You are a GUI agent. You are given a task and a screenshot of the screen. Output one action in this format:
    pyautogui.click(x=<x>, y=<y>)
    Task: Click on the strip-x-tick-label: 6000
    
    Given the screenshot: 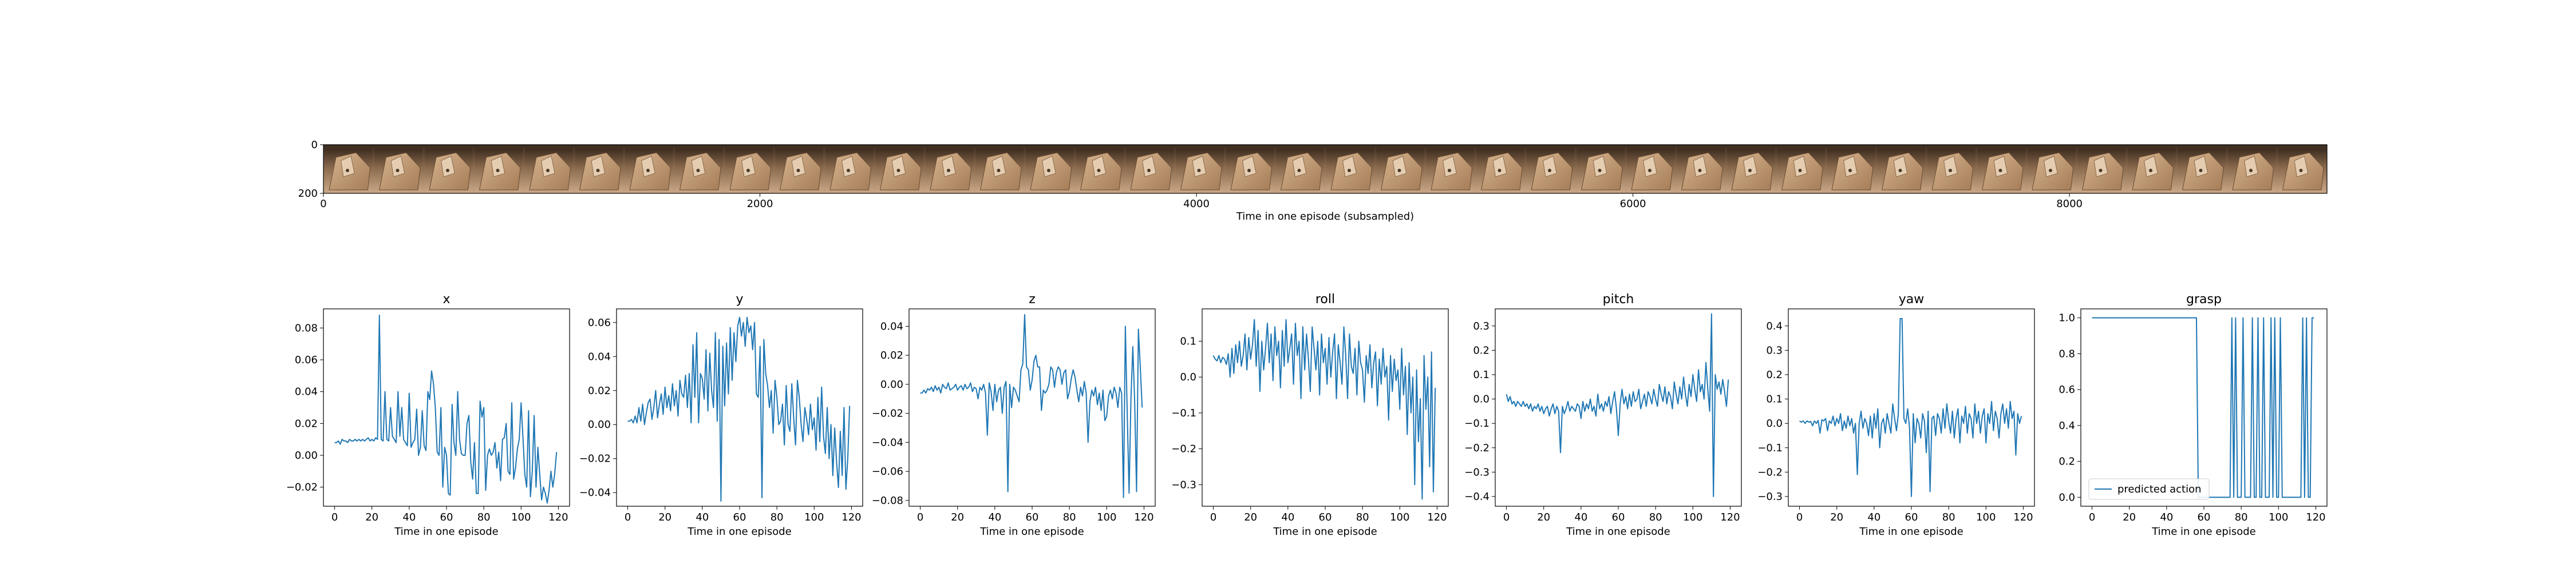 What is the action you would take?
    pyautogui.click(x=1633, y=204)
    